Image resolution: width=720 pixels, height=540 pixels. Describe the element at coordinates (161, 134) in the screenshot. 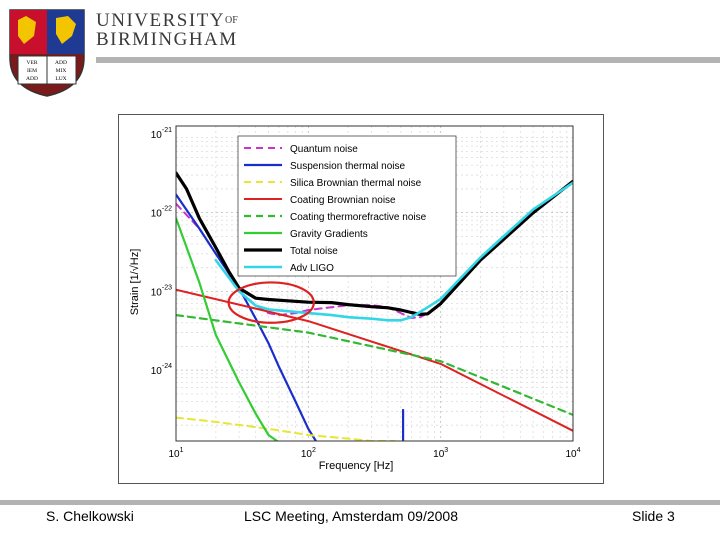

I see `y-tick-label: 10-21` at that location.